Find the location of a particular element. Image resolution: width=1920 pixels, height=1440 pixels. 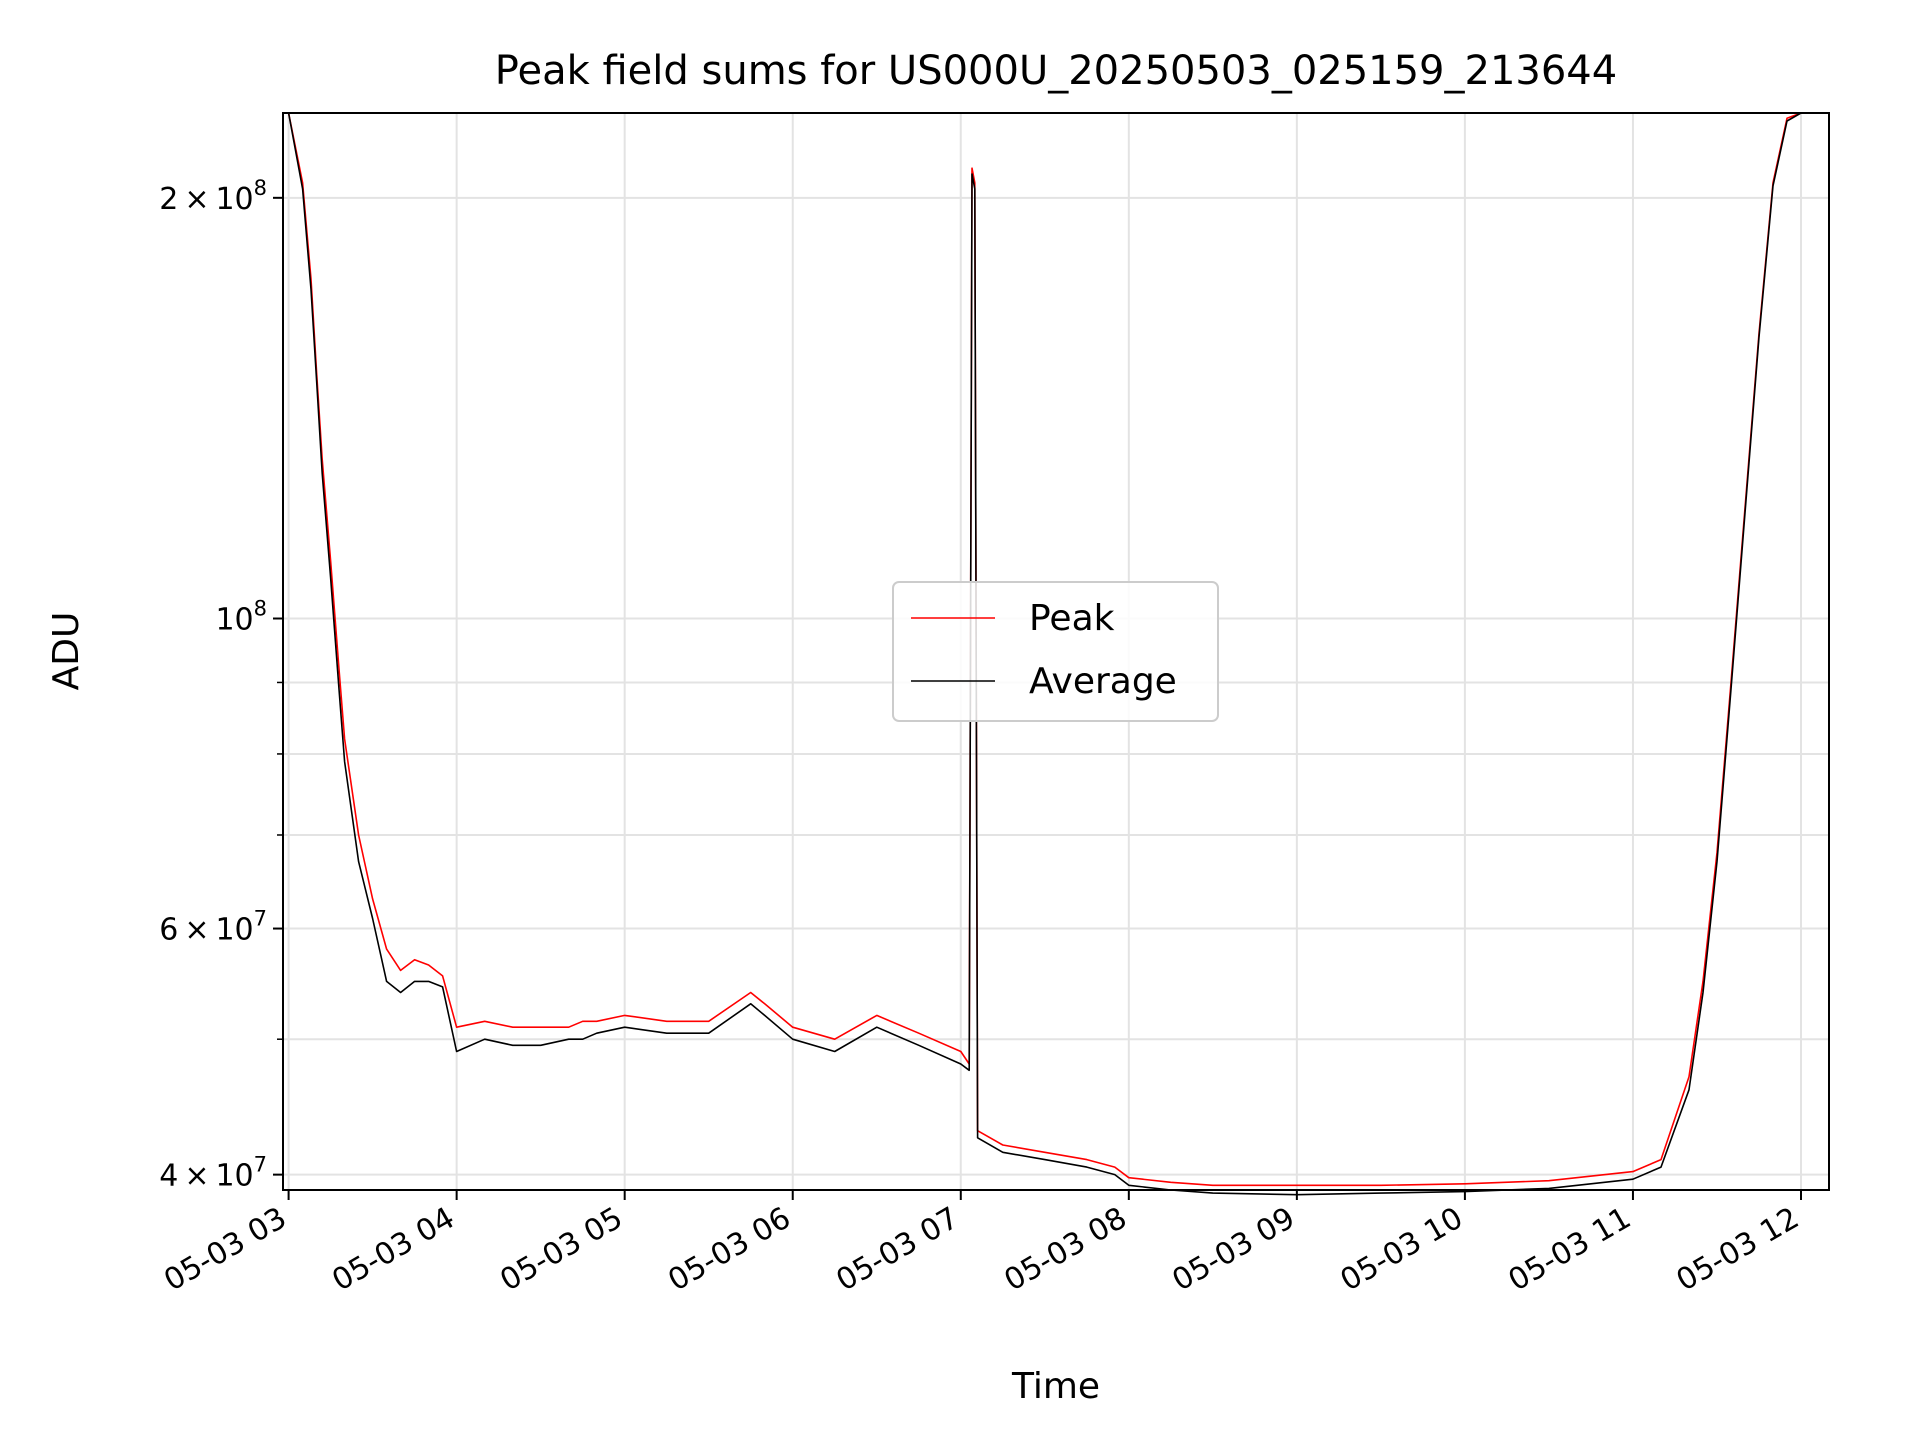

x-tick-label: 05-03 10 is located at coordinates (1402, 1250).